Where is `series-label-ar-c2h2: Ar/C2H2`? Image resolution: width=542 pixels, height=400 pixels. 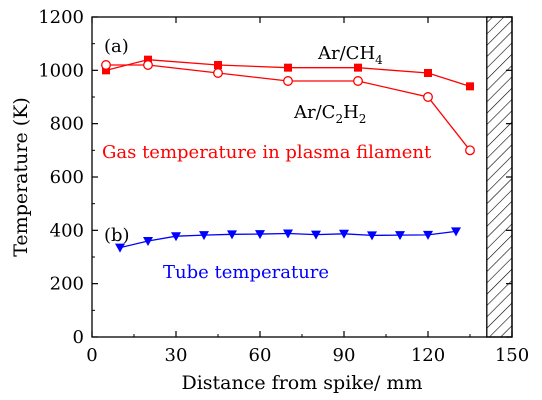 series-label-ar-c2h2: Ar/C2H2 is located at coordinates (329, 114).